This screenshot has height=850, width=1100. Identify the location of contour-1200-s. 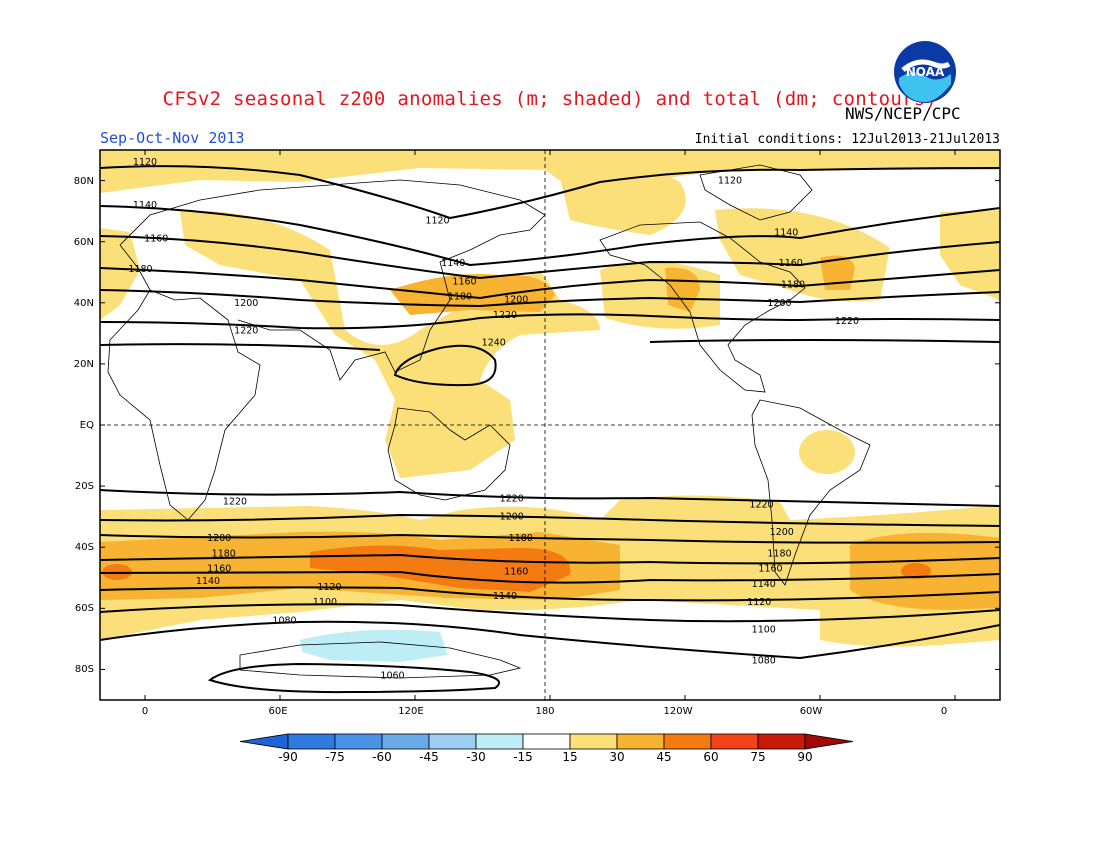
(550, 520).